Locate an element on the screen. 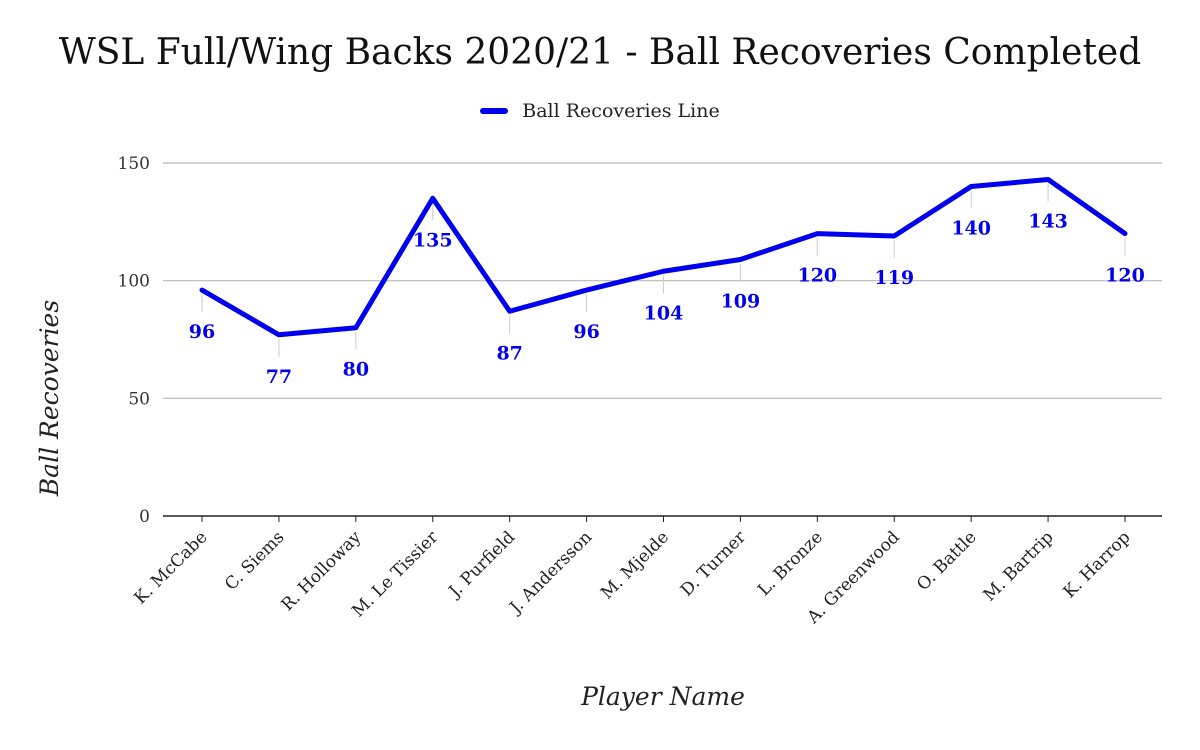 This screenshot has height=750, width=1200. legend-line-swatch is located at coordinates (494, 111).